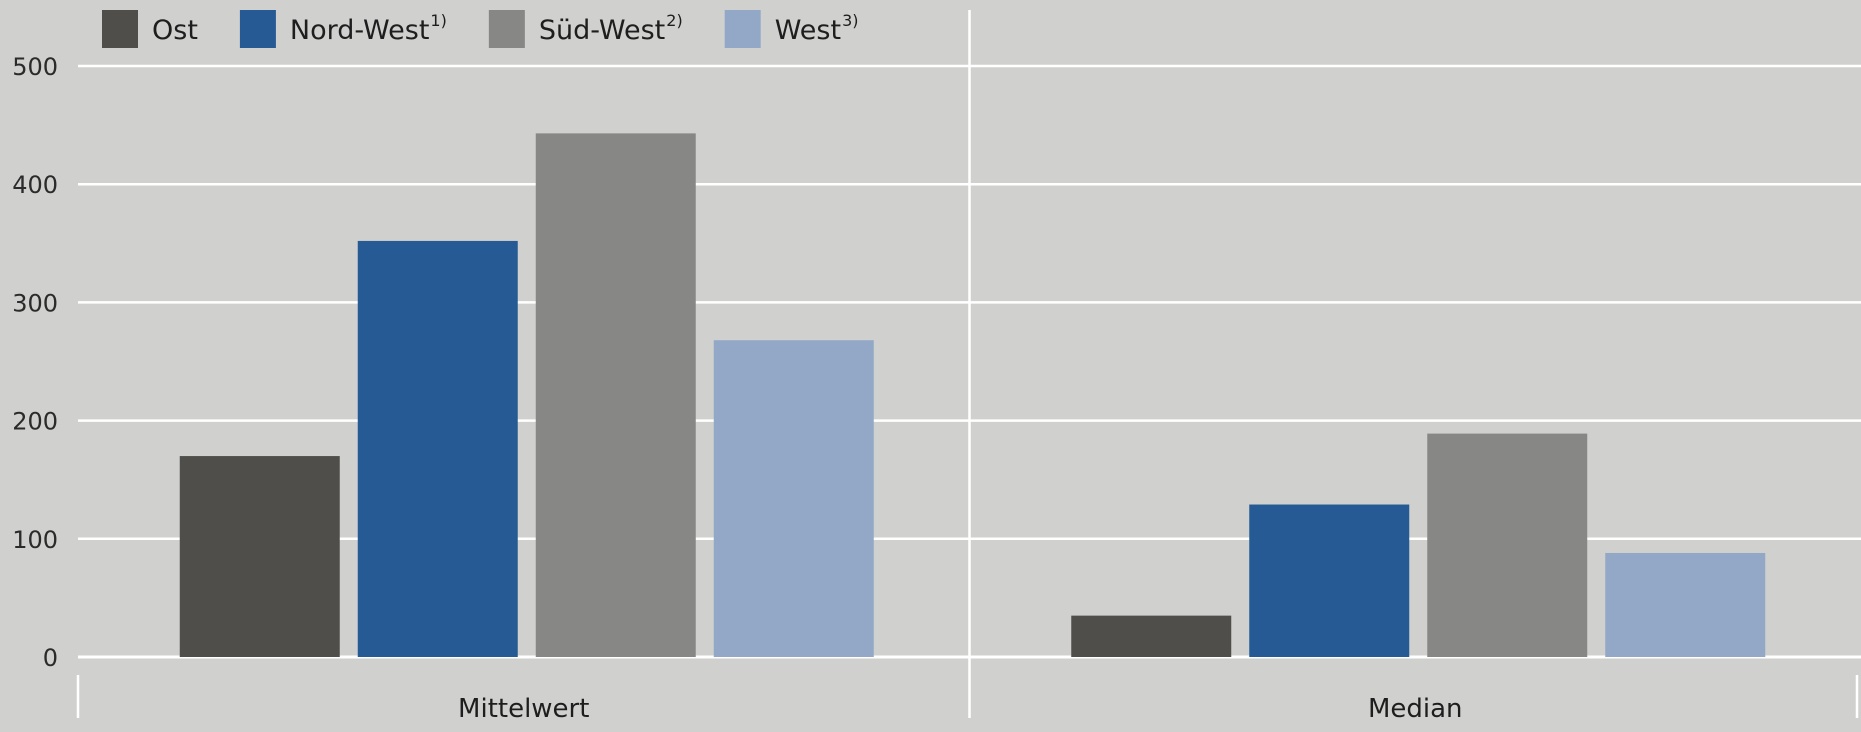  What do you see at coordinates (615, 395) in the screenshot?
I see `bar-s-d-west-mittelwert` at bounding box center [615, 395].